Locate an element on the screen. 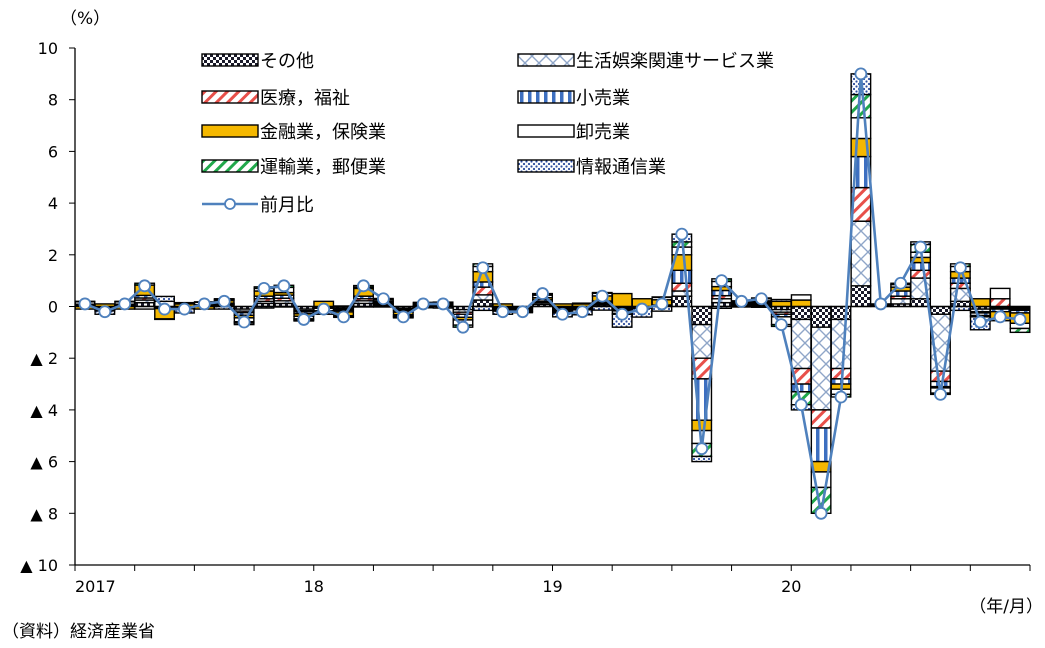  legend-label: 生活娯楽関連サービス業 is located at coordinates (675, 61).